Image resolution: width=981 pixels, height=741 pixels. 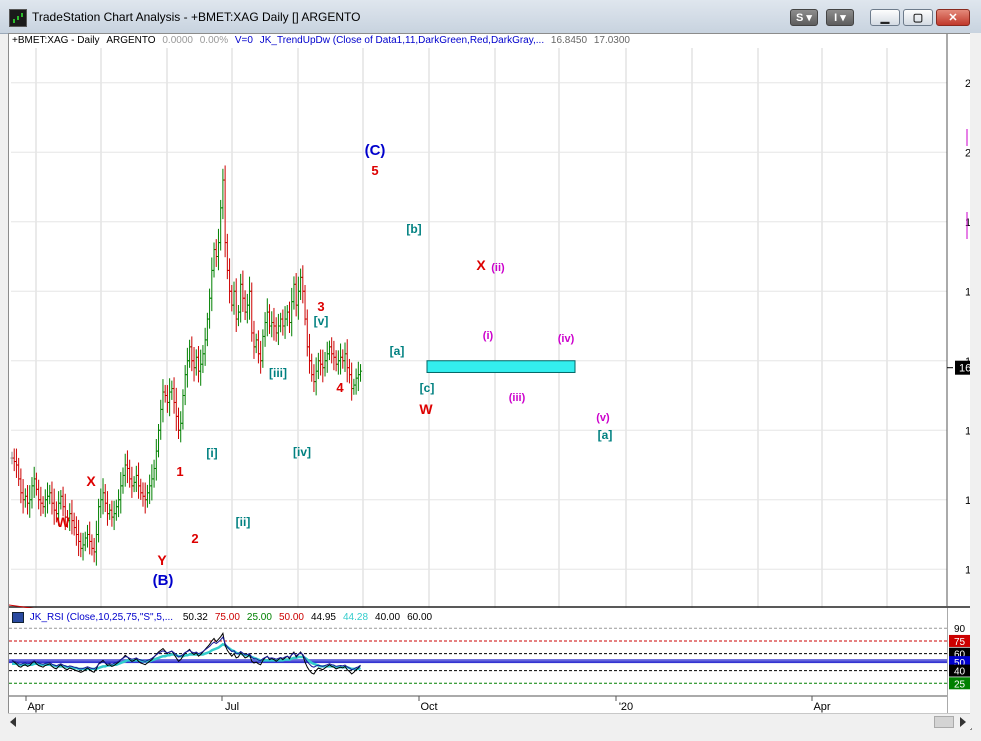 I want to click on rsi-average-line, so click(x=186, y=656).